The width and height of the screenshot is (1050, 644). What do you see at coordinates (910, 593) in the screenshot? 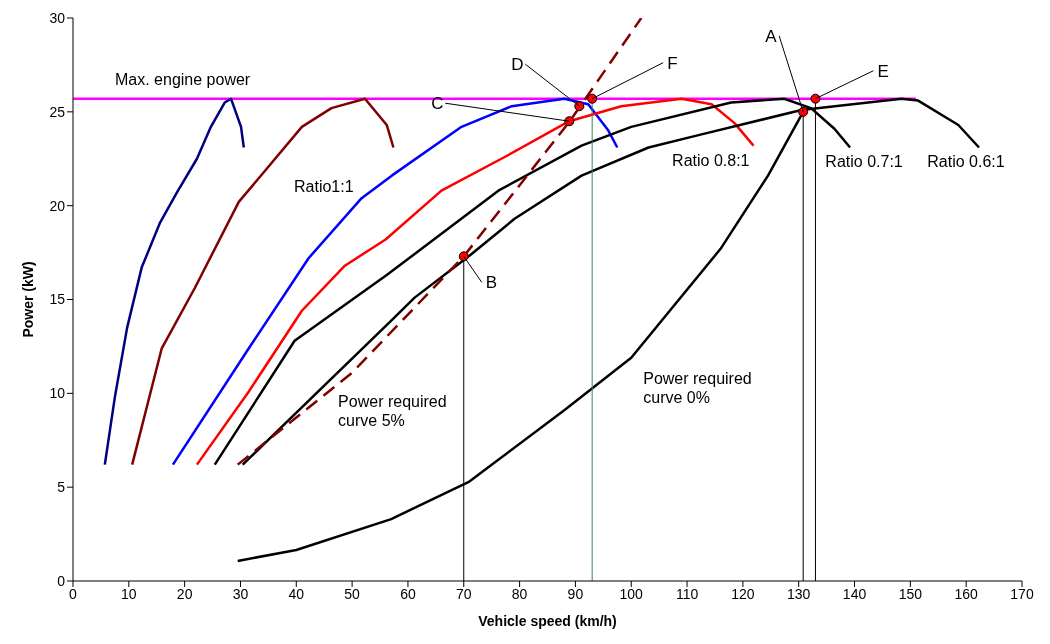
I see `x-tick-label: 150` at bounding box center [910, 593].